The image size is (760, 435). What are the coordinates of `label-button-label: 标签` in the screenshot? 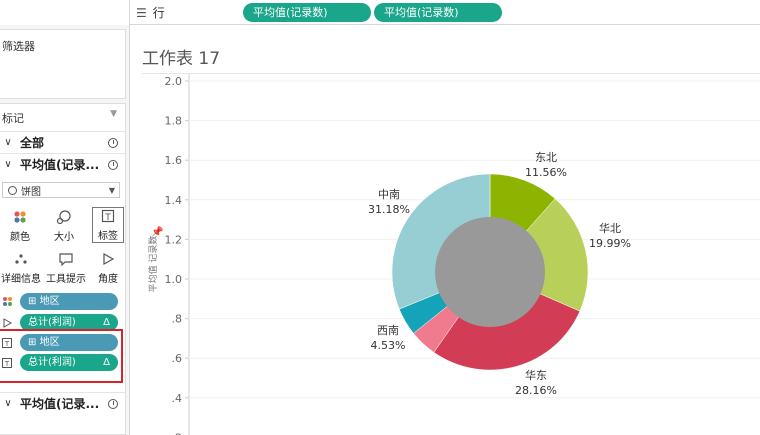 It's located at (108, 236).